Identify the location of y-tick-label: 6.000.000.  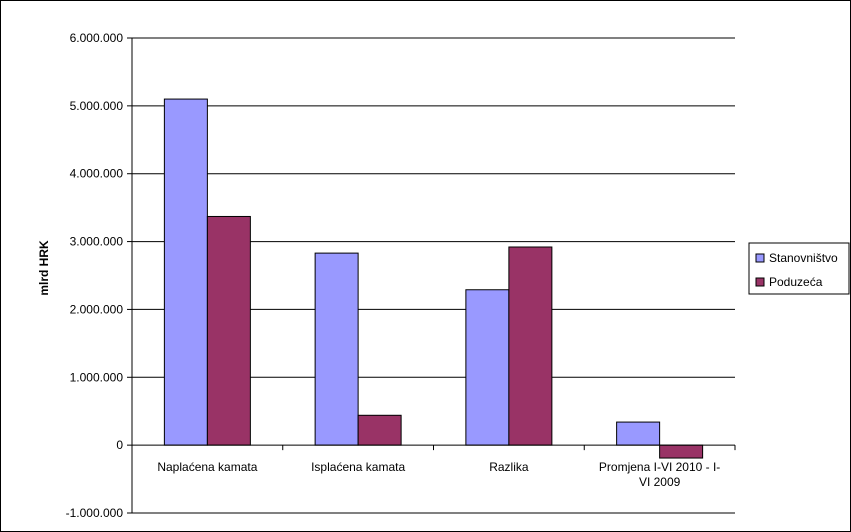
(97, 38).